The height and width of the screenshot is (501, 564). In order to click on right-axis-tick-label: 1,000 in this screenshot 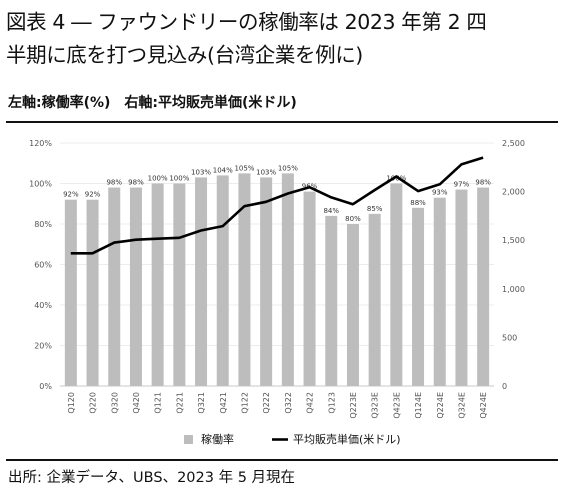, I will do `click(513, 289)`.